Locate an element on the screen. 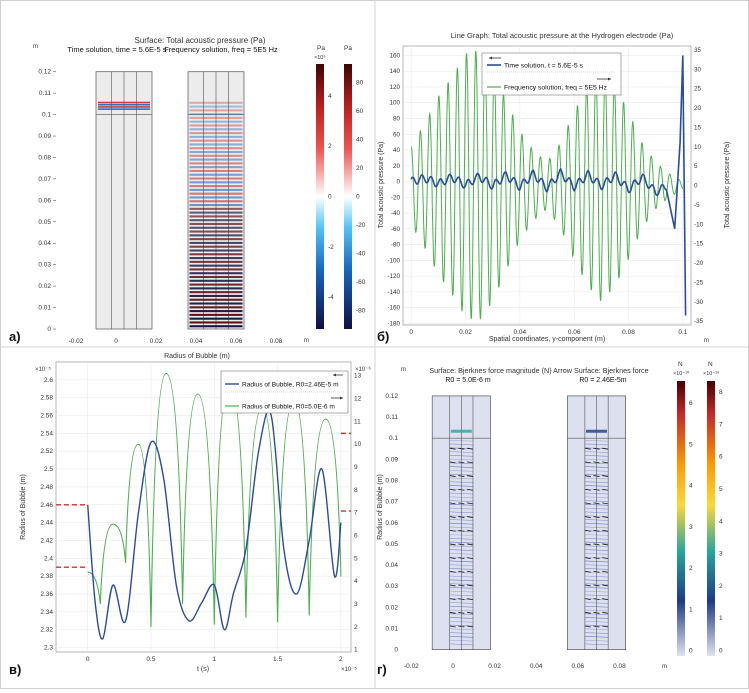 This screenshot has width=749, height=693. panel-d-cb1-exponent: ×10⁻¹⁰ is located at coordinates (681, 373).